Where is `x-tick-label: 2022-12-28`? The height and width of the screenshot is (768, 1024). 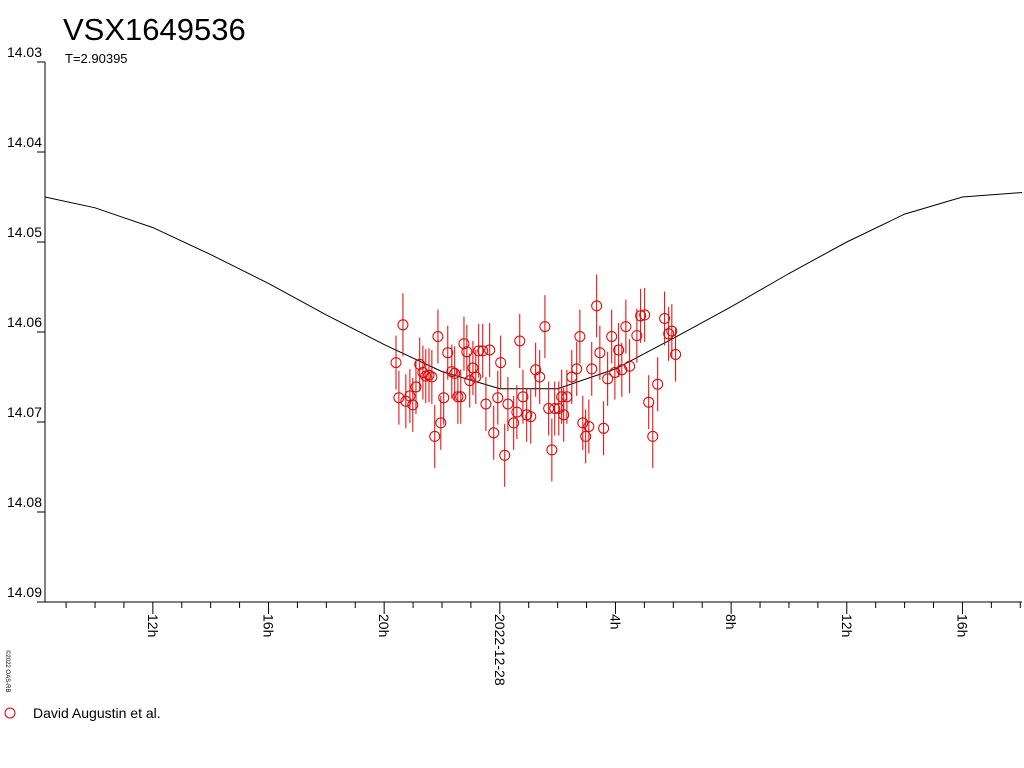 x-tick-label: 2022-12-28 is located at coordinates (500, 650).